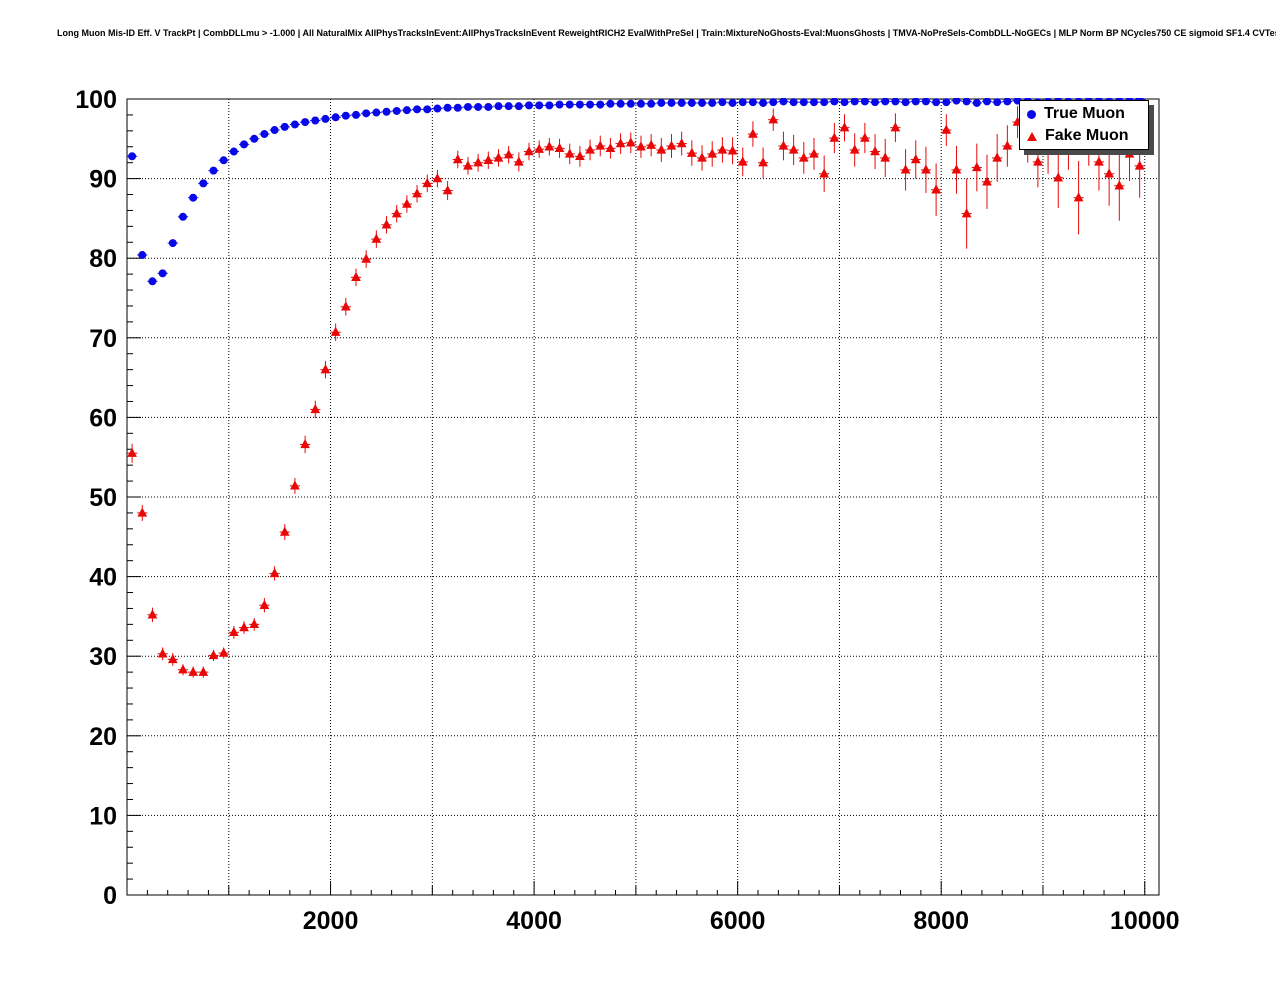  Describe the element at coordinates (1145, 921) in the screenshot. I see `x-tick-label: 10000` at that location.